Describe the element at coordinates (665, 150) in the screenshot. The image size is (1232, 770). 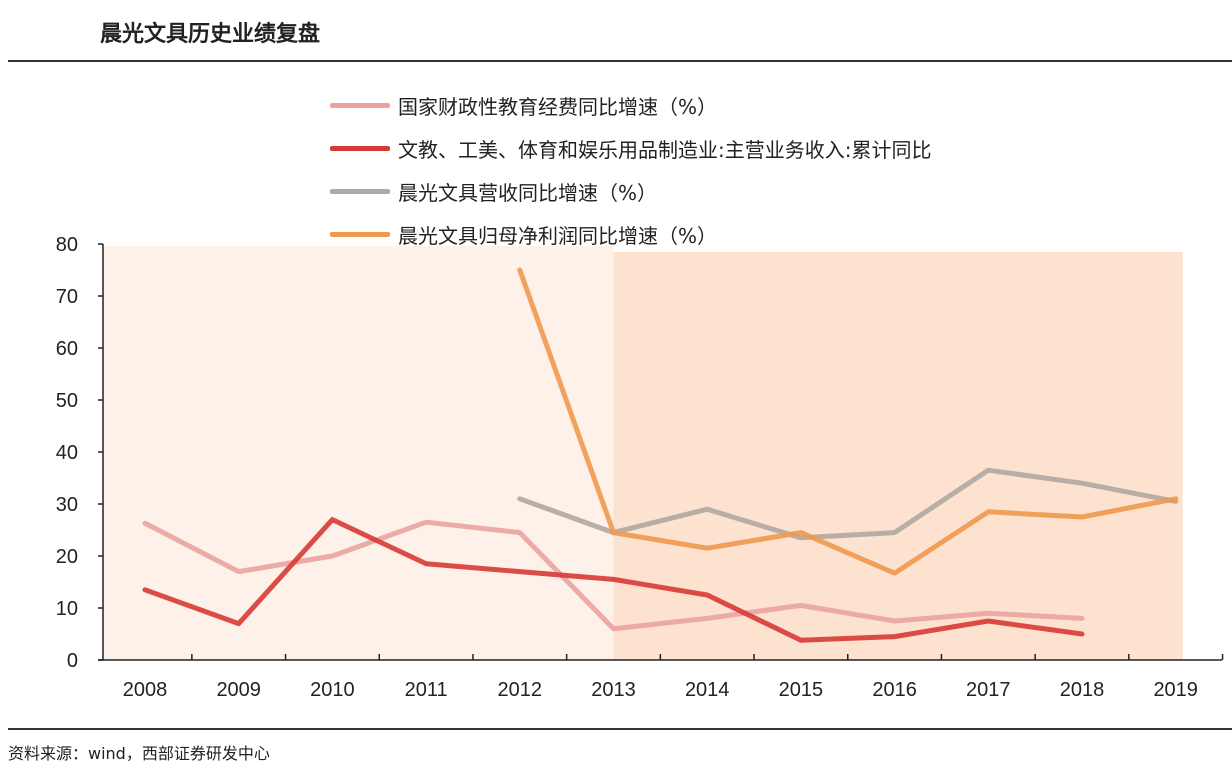
I see `legend-label: 文教、工美、体育和娱乐用品制造业:主营业务收入:累计同比` at that location.